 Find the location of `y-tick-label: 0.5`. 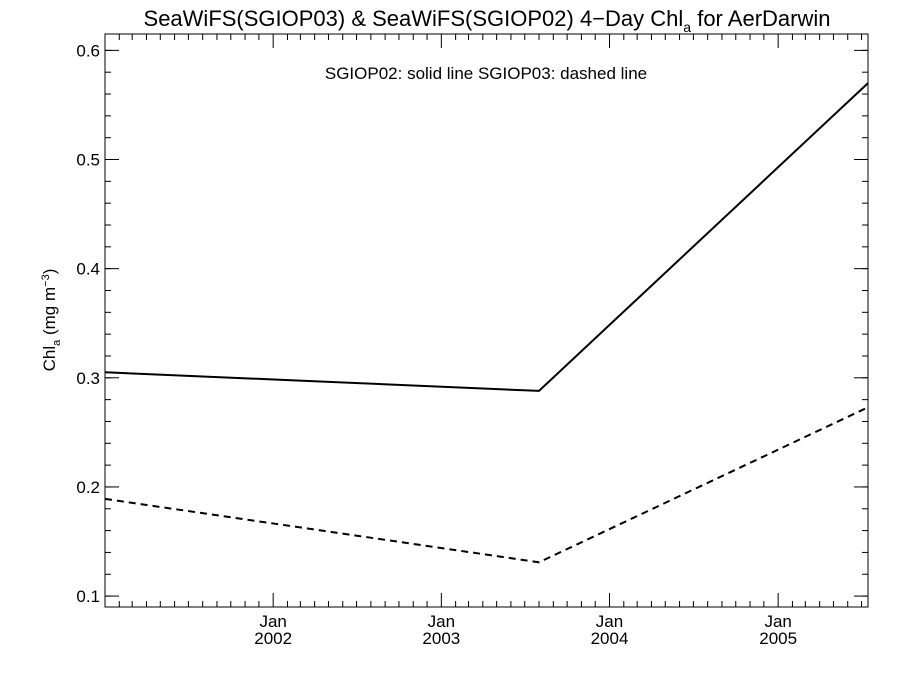

y-tick-label: 0.5 is located at coordinates (88, 160).